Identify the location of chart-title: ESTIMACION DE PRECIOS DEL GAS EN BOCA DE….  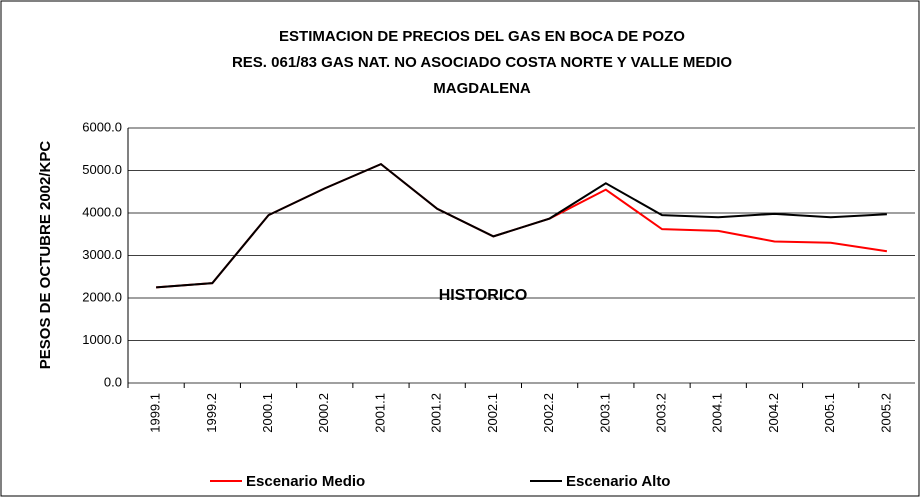
(482, 36).